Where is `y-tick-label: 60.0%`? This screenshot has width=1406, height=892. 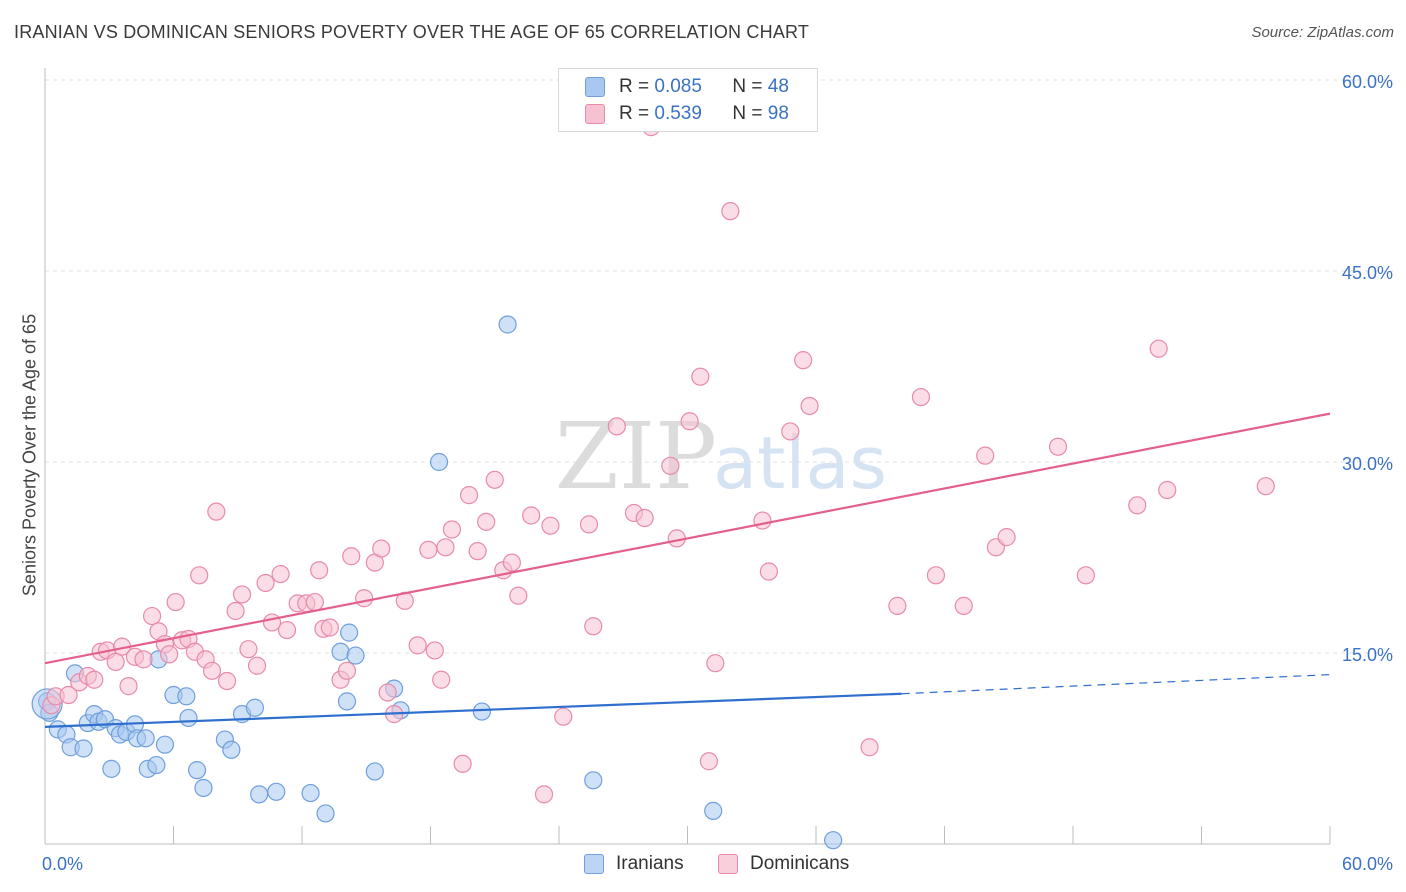
y-tick-label: 60.0% is located at coordinates (1367, 82).